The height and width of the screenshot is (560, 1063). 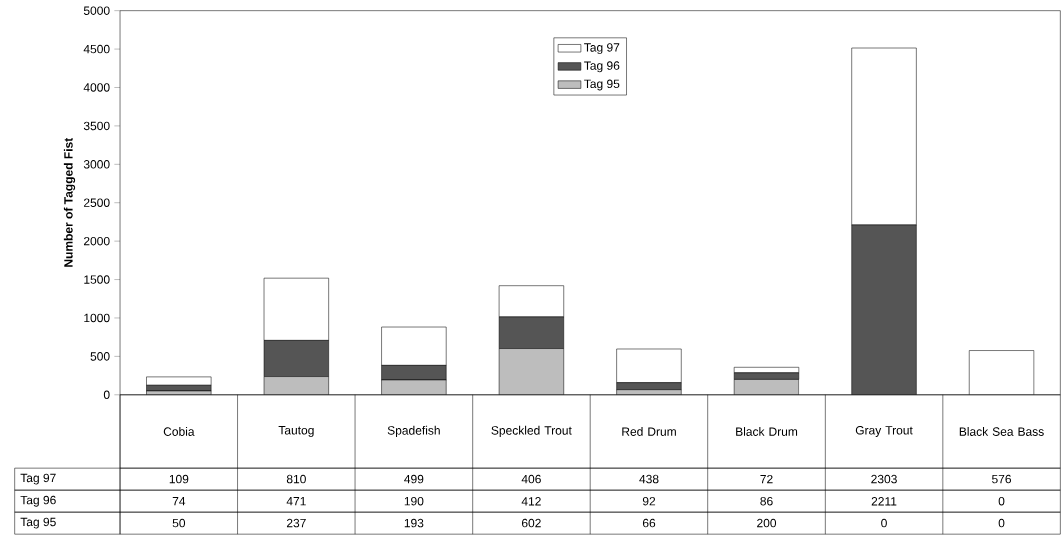 What do you see at coordinates (96, 126) in the screenshot?
I see `y-tick-label: 3500` at bounding box center [96, 126].